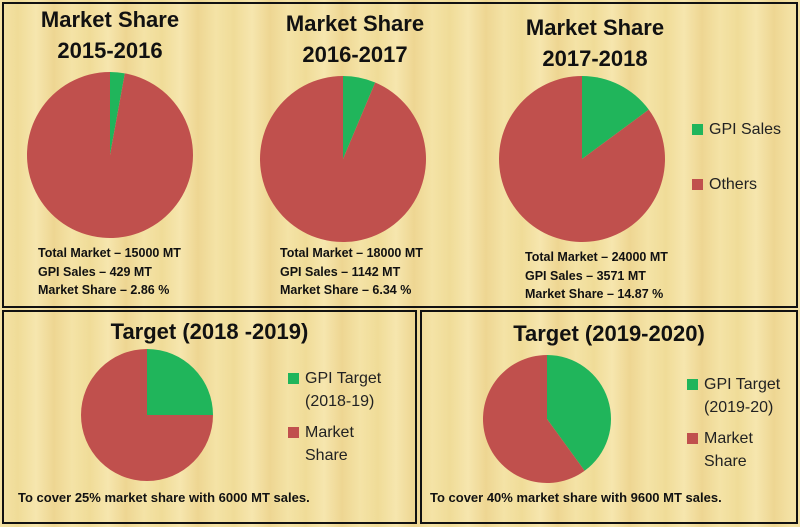 The height and width of the screenshot is (527, 800). I want to click on chart-2-title-line1: Market Share, so click(355, 23).